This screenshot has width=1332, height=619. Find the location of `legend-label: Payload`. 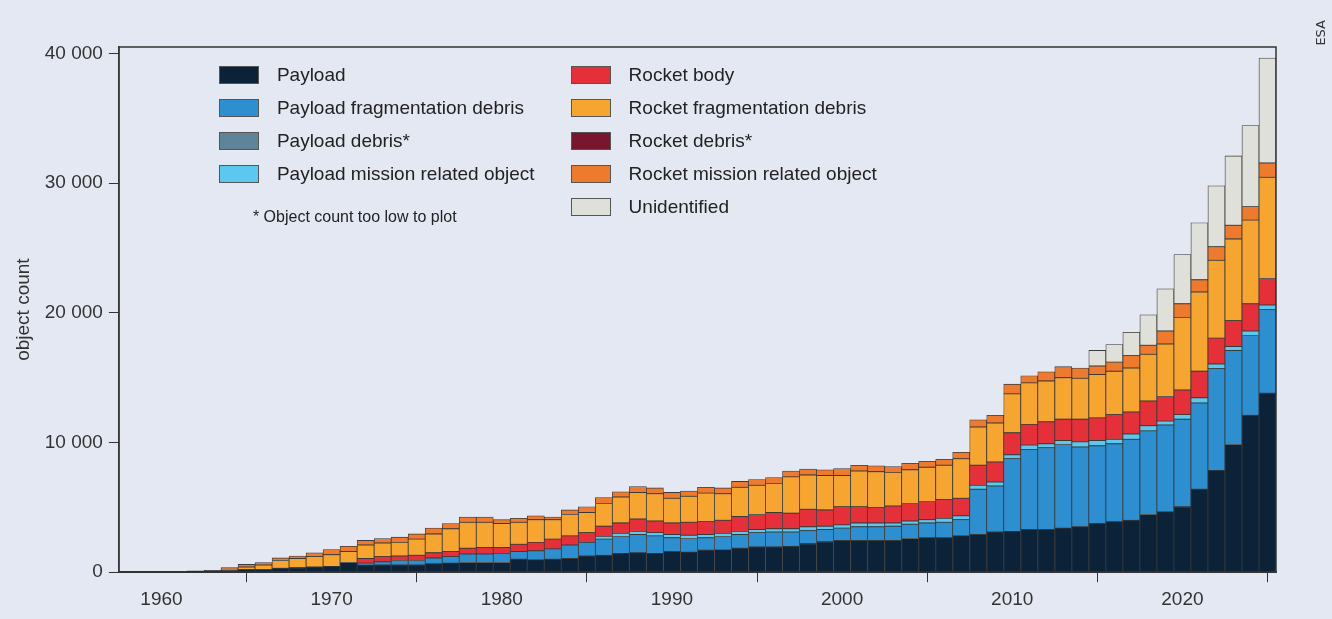

legend-label: Payload is located at coordinates (311, 74).